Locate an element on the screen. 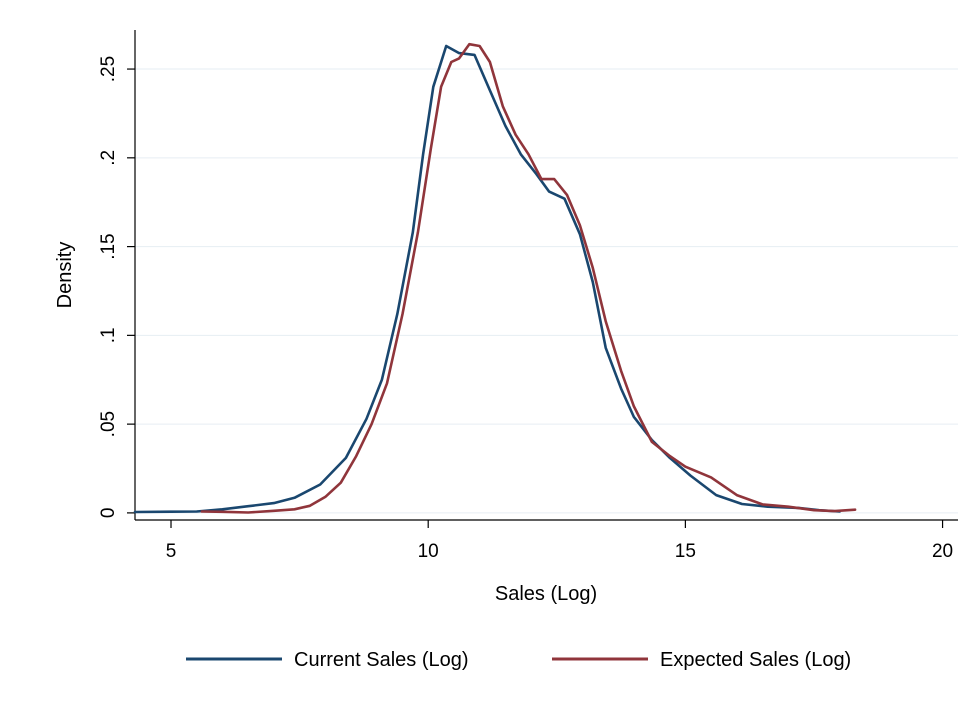  y-tick-label: .15 is located at coordinates (108, 246).